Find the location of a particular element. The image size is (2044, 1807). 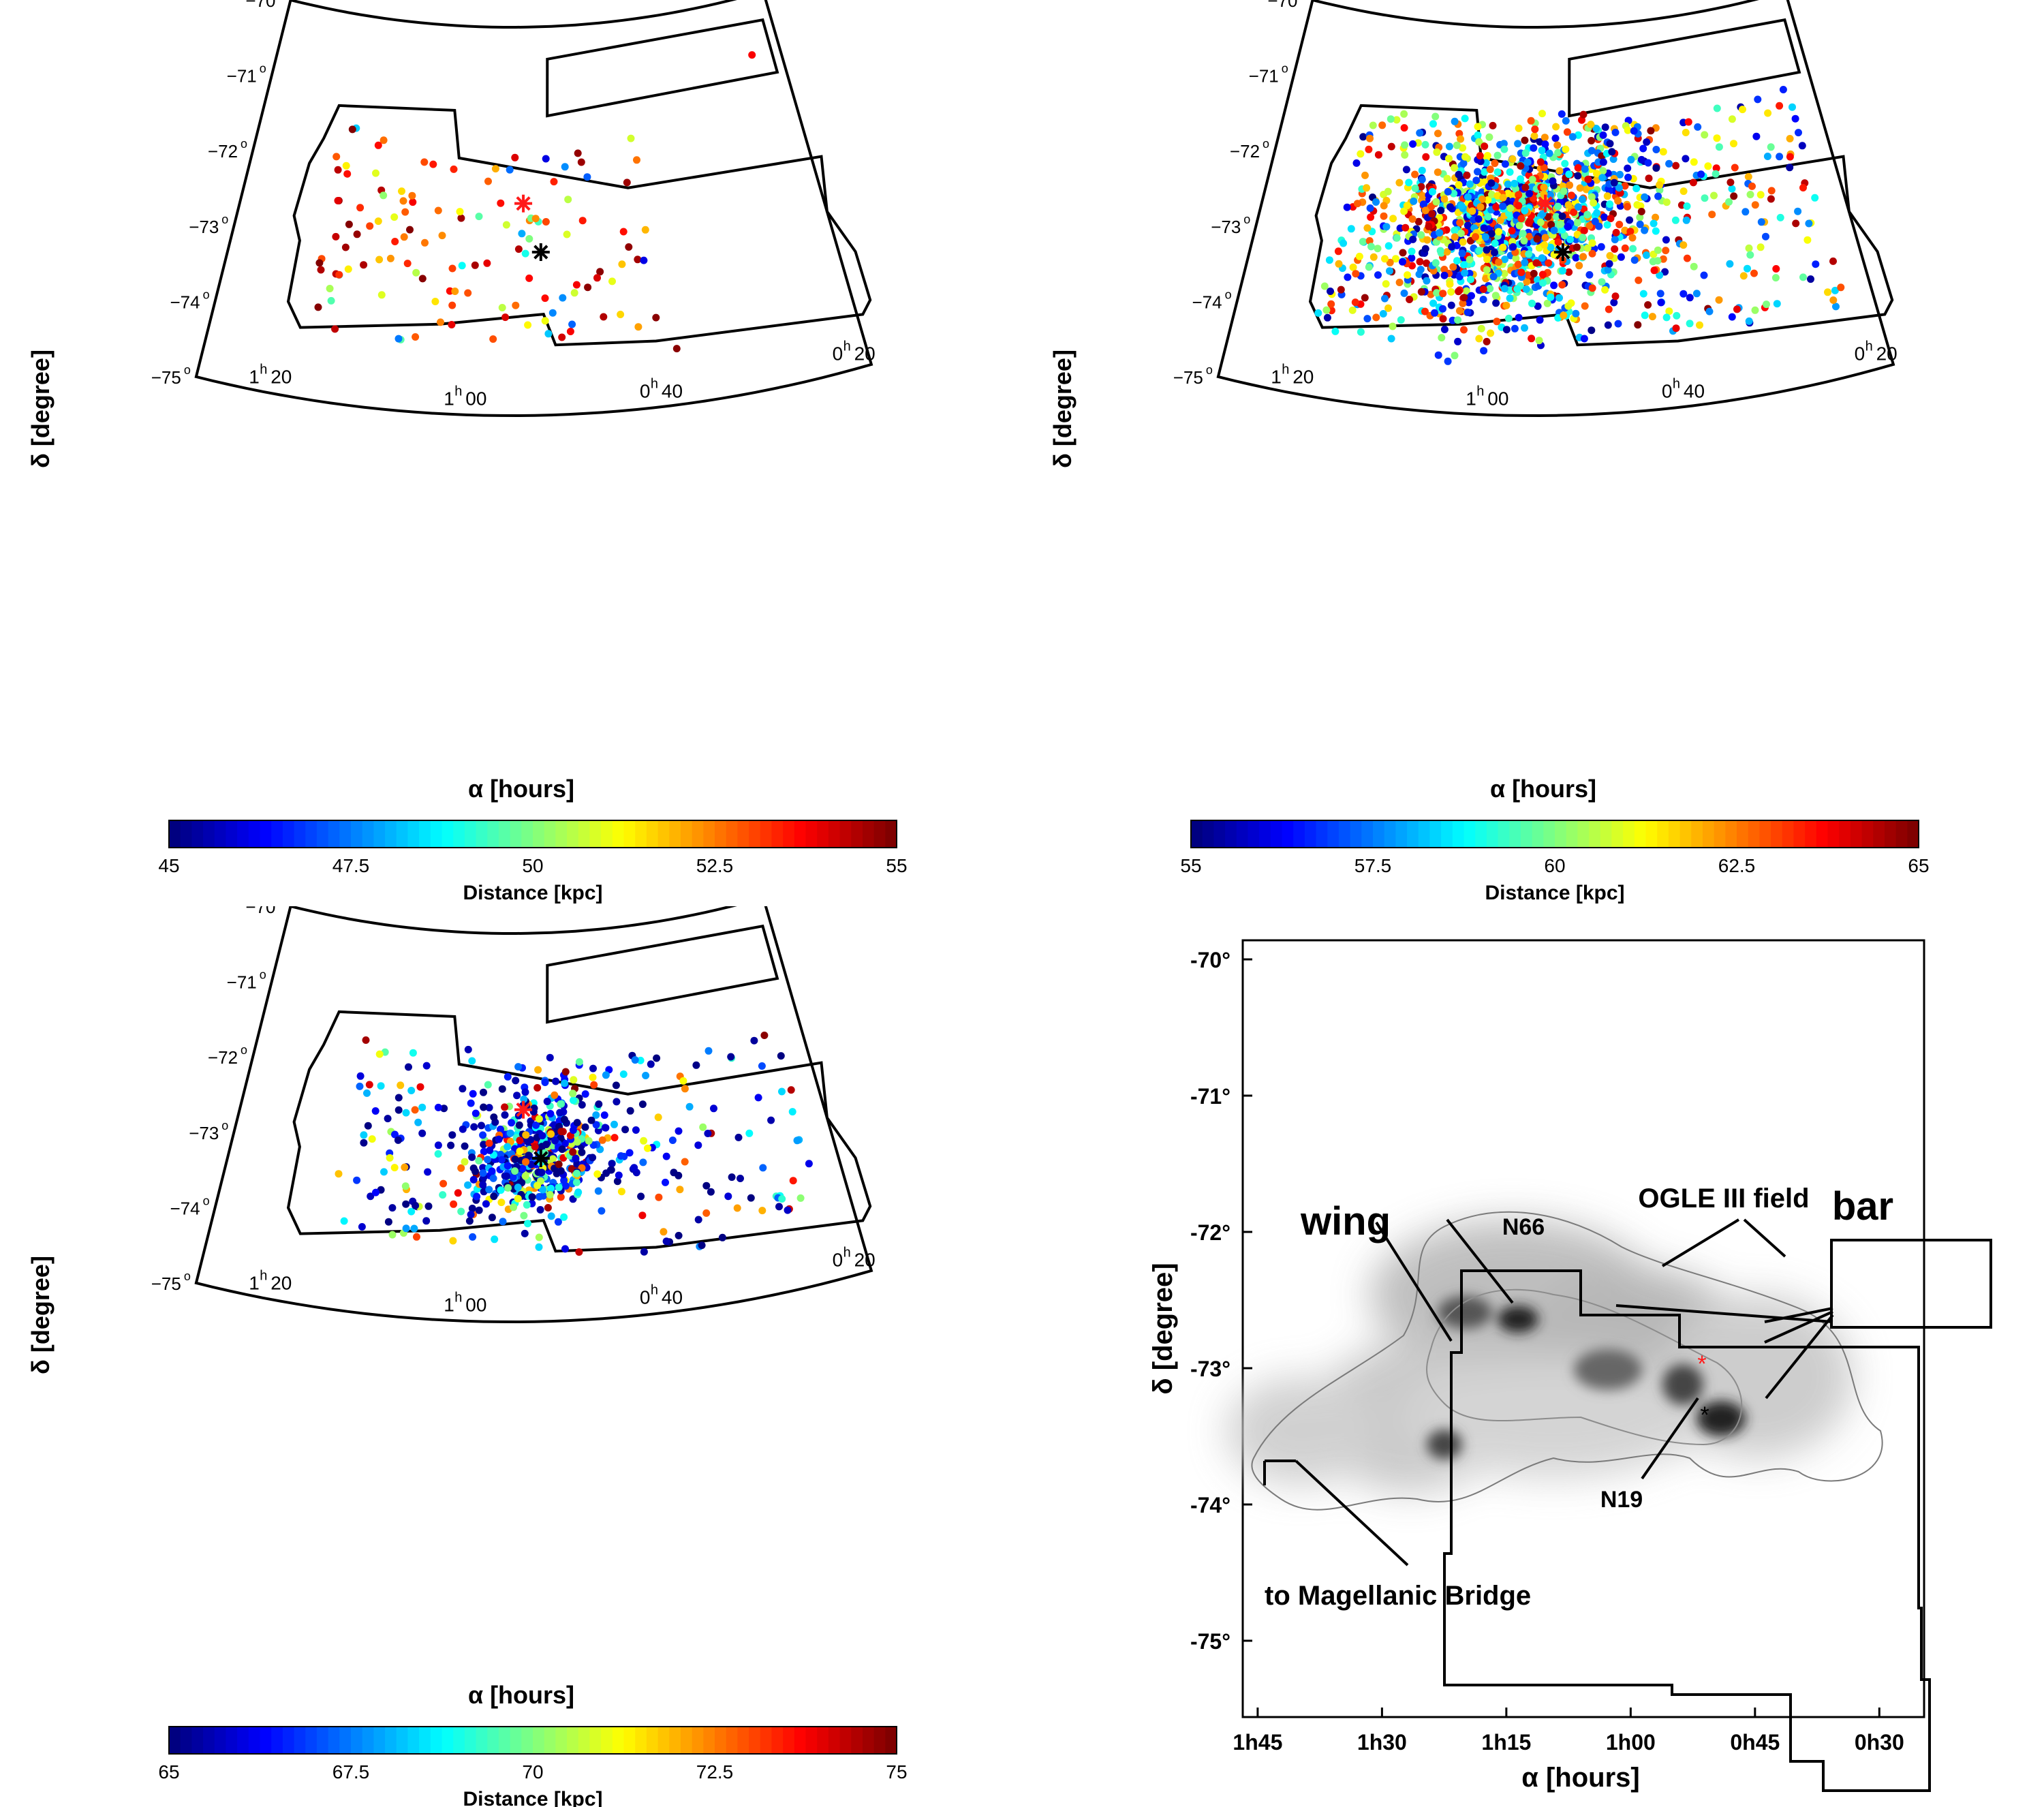

svg-text: −73 is located at coordinates (1226, 227).